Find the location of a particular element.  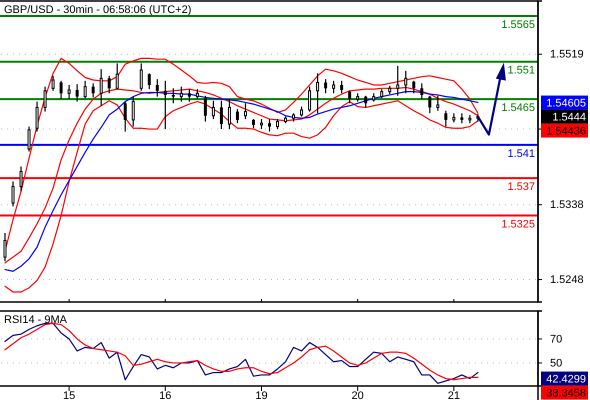

y-tick-label: 70 is located at coordinates (556, 339).